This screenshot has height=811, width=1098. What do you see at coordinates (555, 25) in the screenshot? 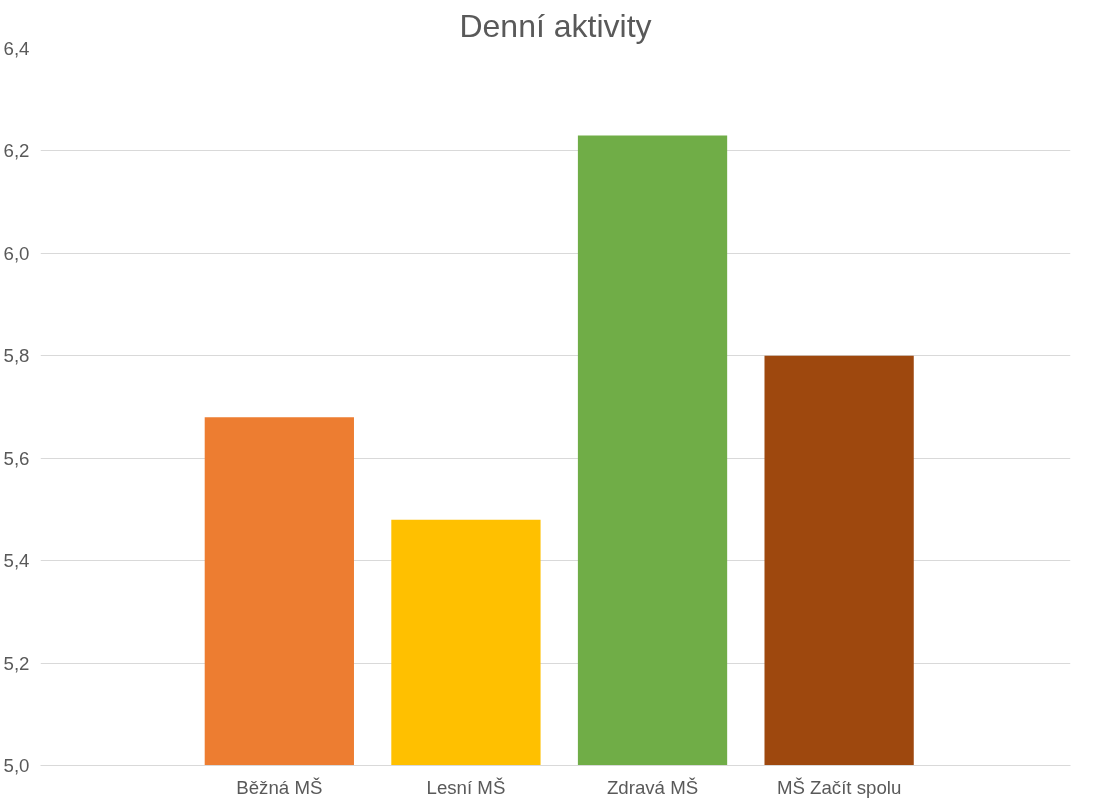
I see `chart-title: Denní aktivity` at bounding box center [555, 25].